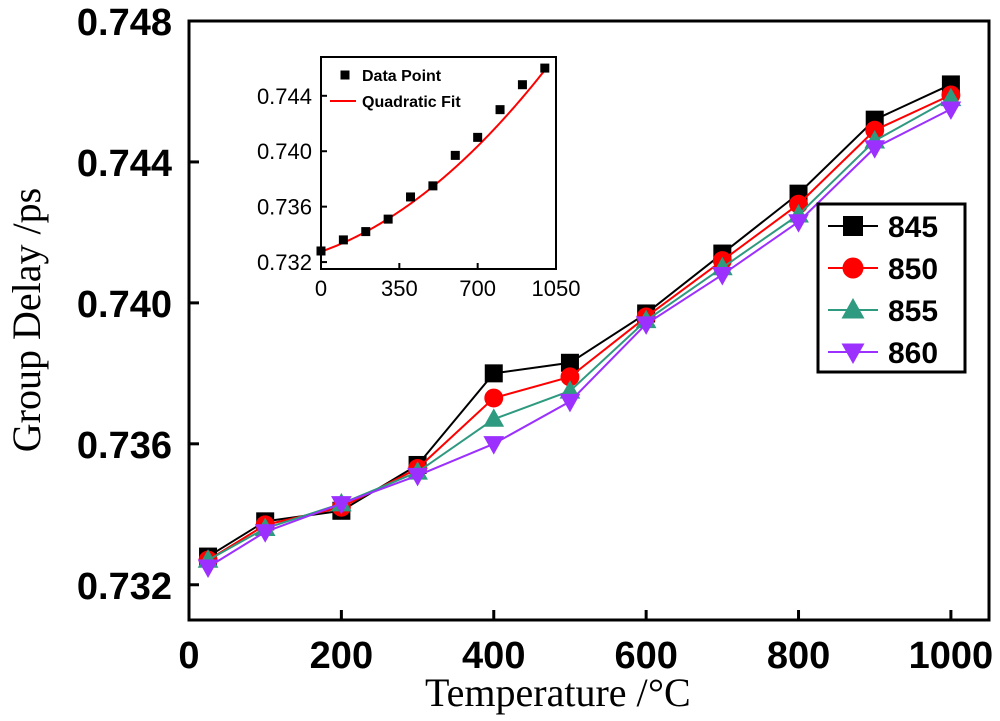  What do you see at coordinates (345, 75) in the screenshot?
I see `inset-legend-marker-data-point` at bounding box center [345, 75].